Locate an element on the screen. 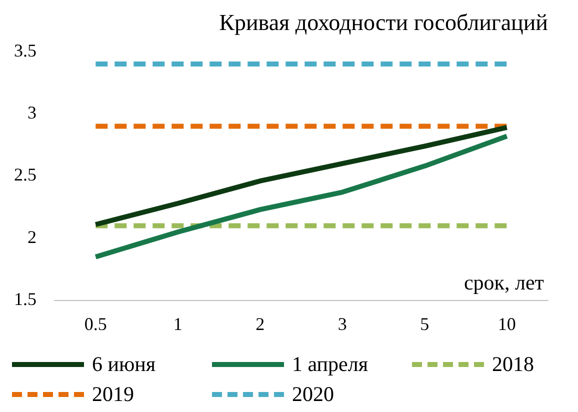 The image size is (578, 412). legend-label: 1 апреля is located at coordinates (330, 364).